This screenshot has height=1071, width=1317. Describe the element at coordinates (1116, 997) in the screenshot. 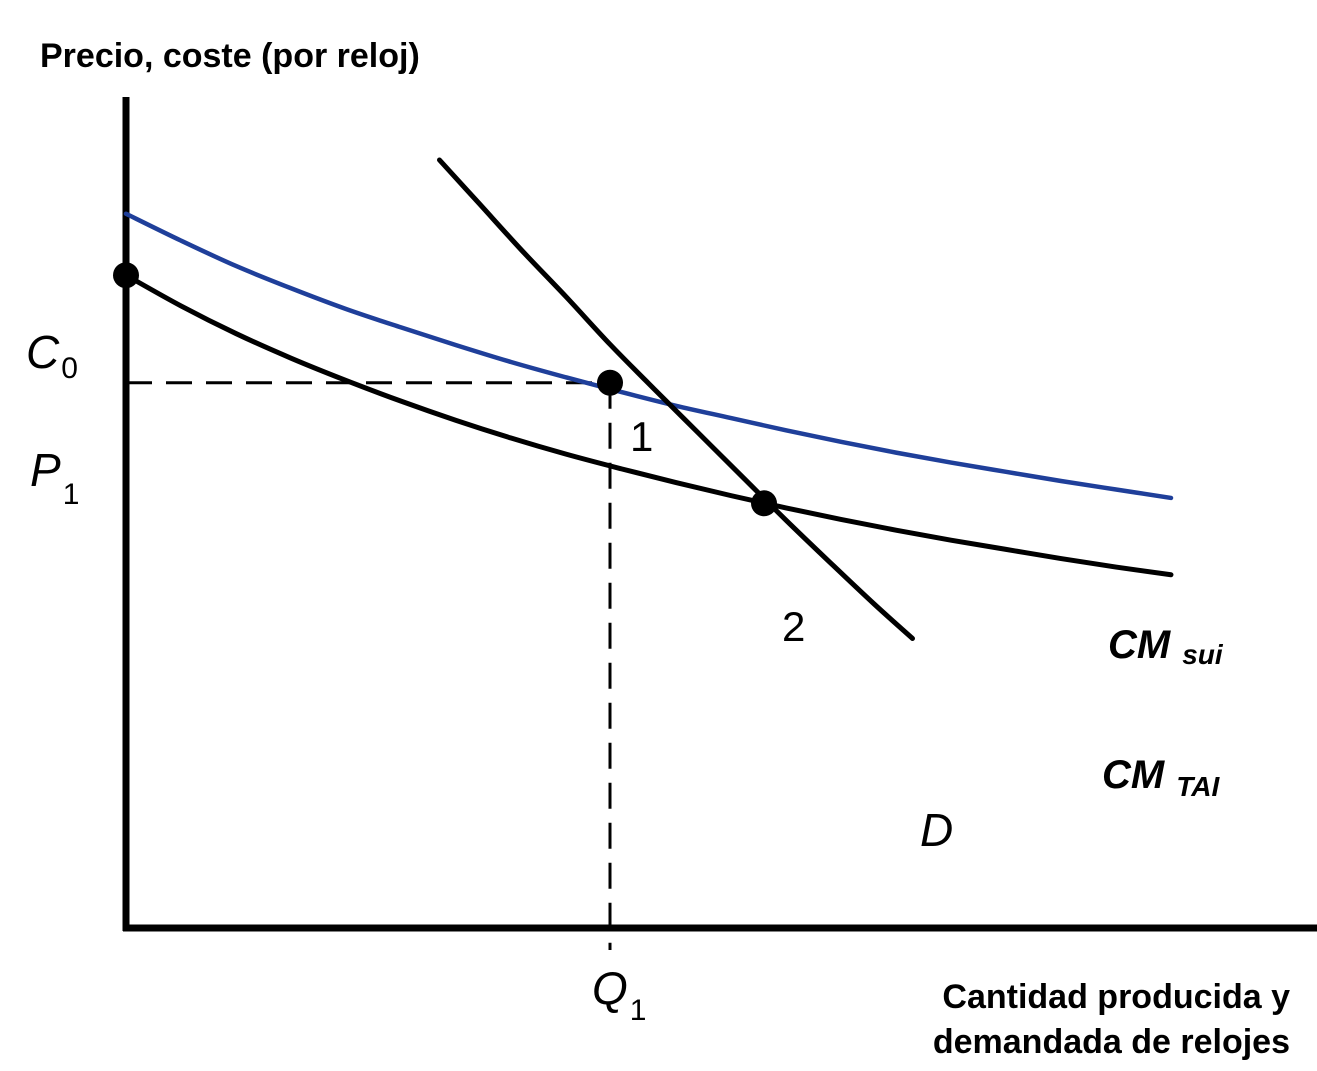

I see `x-axis-title-line-1: Cantidad producida y` at that location.